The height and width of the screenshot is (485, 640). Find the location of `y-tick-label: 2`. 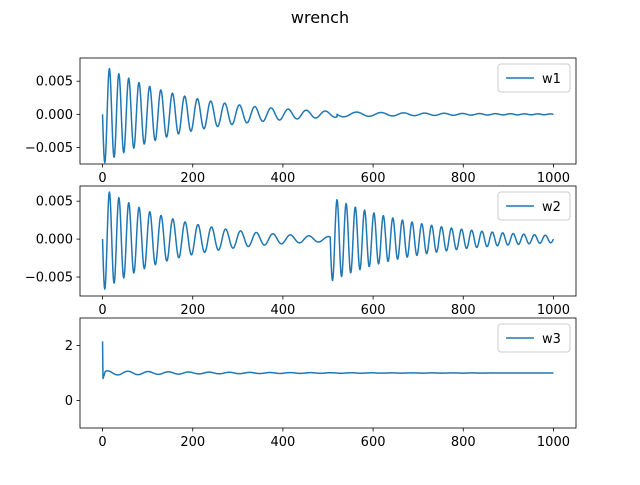

y-tick-label: 2 is located at coordinates (69, 346).